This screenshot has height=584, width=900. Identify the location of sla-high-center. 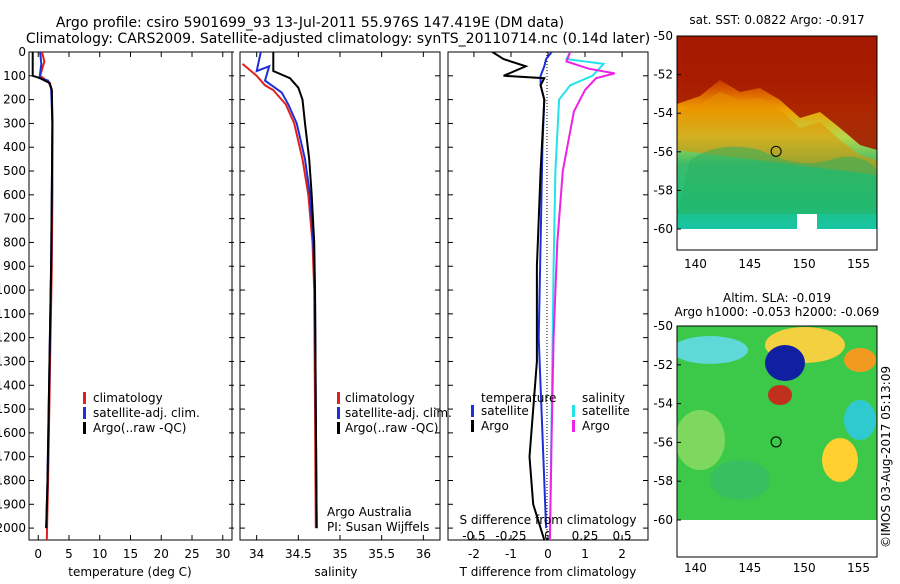
(780, 395).